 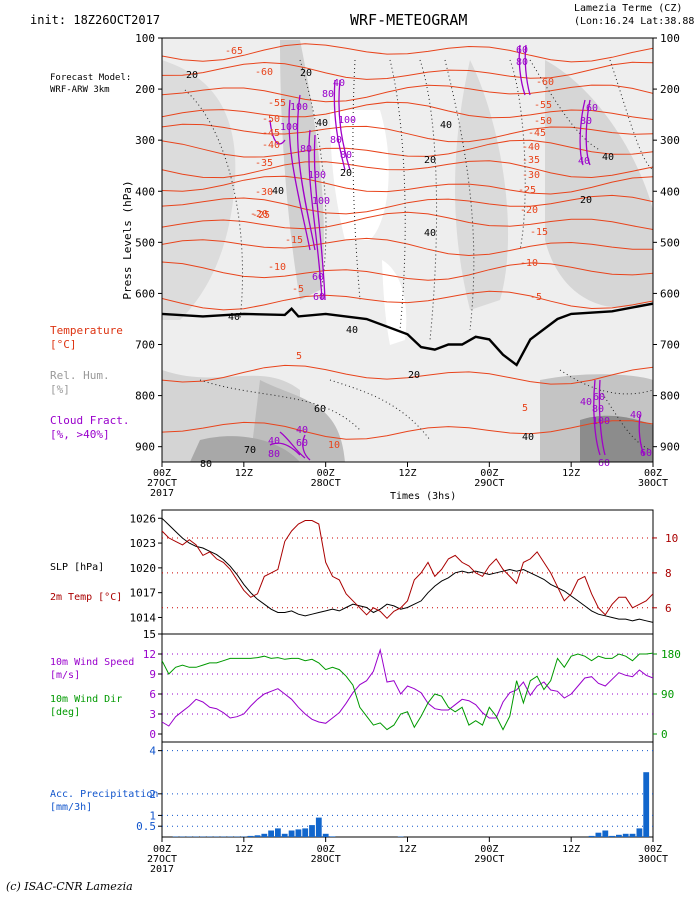 What do you see at coordinates (668, 573) in the screenshot?
I see `temp-tick-label: 8` at bounding box center [668, 573].